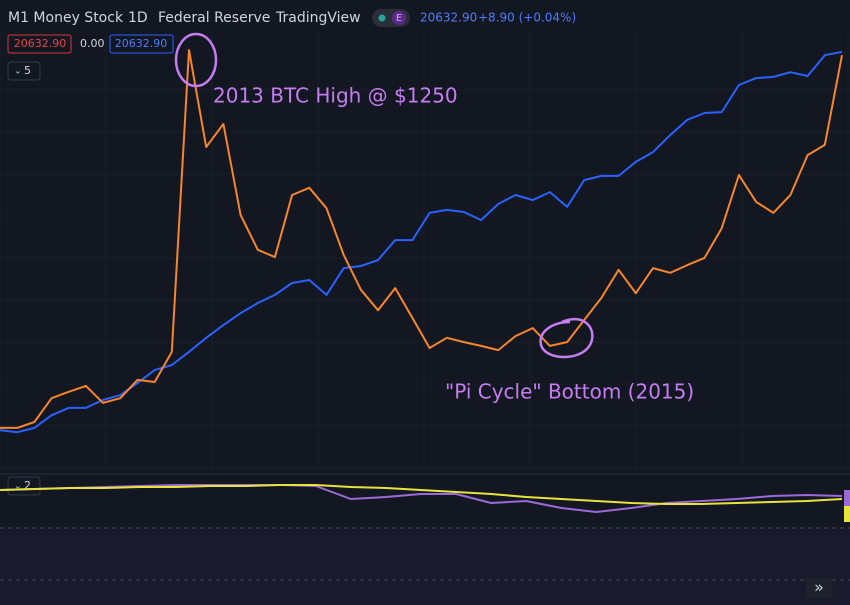 The image size is (850, 605). I want to click on change: +8.90 (+0.04%), so click(527, 18).